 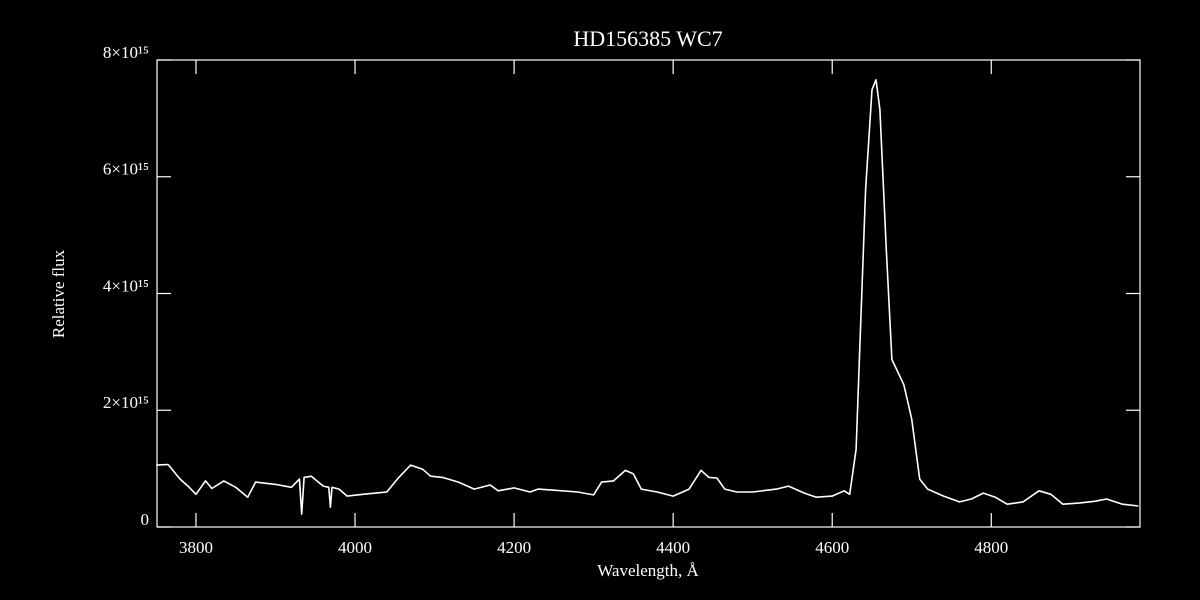 What do you see at coordinates (58, 293) in the screenshot?
I see `y-axis-label: Relative flux` at bounding box center [58, 293].